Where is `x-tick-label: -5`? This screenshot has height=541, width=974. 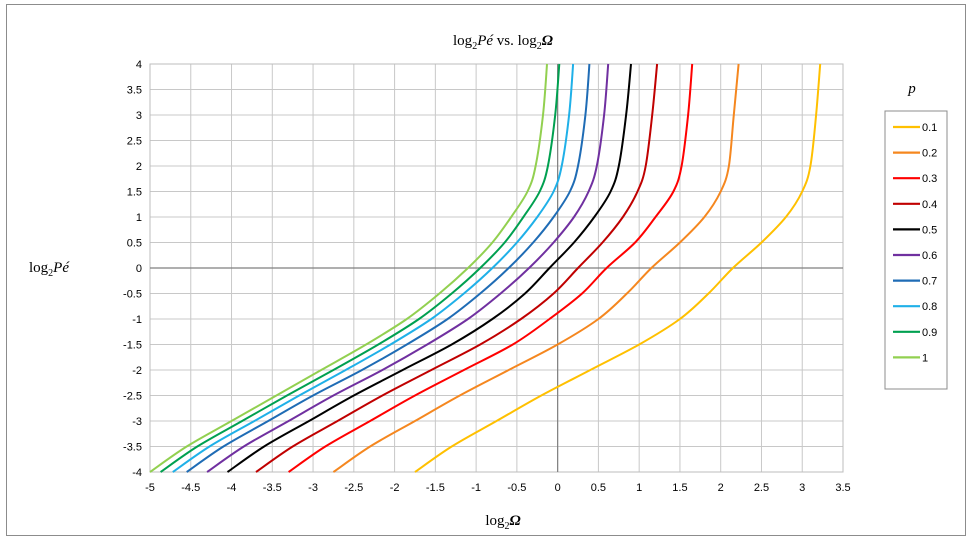
x-tick-label: -5 is located at coordinates (150, 488).